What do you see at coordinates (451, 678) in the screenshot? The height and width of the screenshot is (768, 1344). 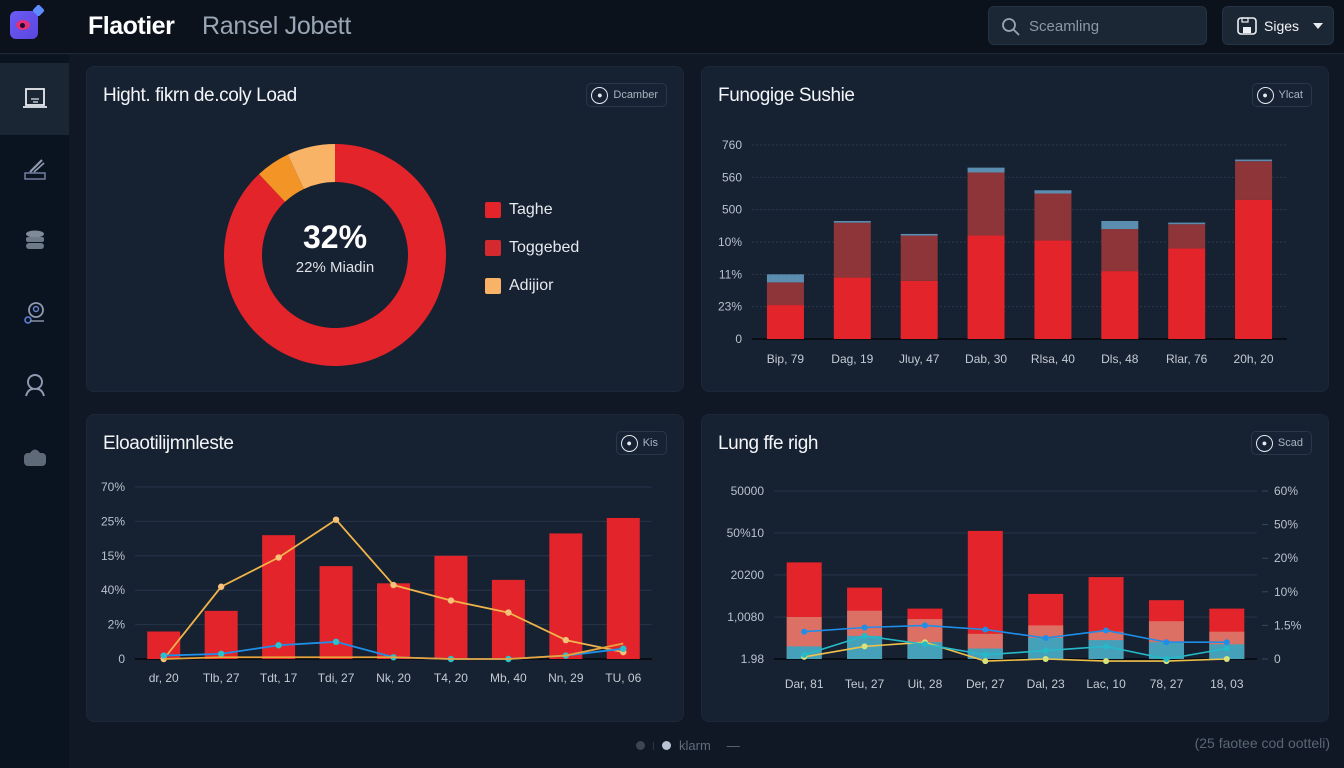 I see `x-tick-label: T4, 20` at bounding box center [451, 678].